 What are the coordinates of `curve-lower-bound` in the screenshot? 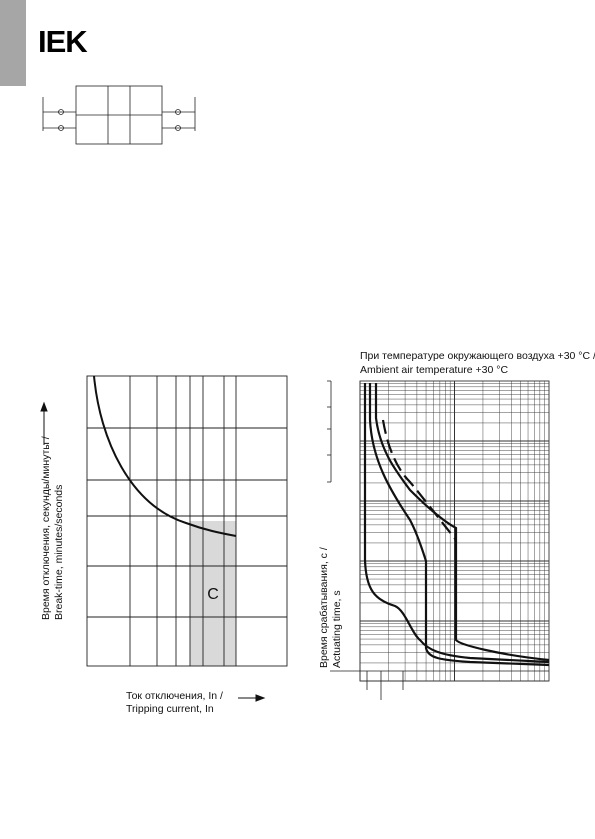 It's located at (456, 523).